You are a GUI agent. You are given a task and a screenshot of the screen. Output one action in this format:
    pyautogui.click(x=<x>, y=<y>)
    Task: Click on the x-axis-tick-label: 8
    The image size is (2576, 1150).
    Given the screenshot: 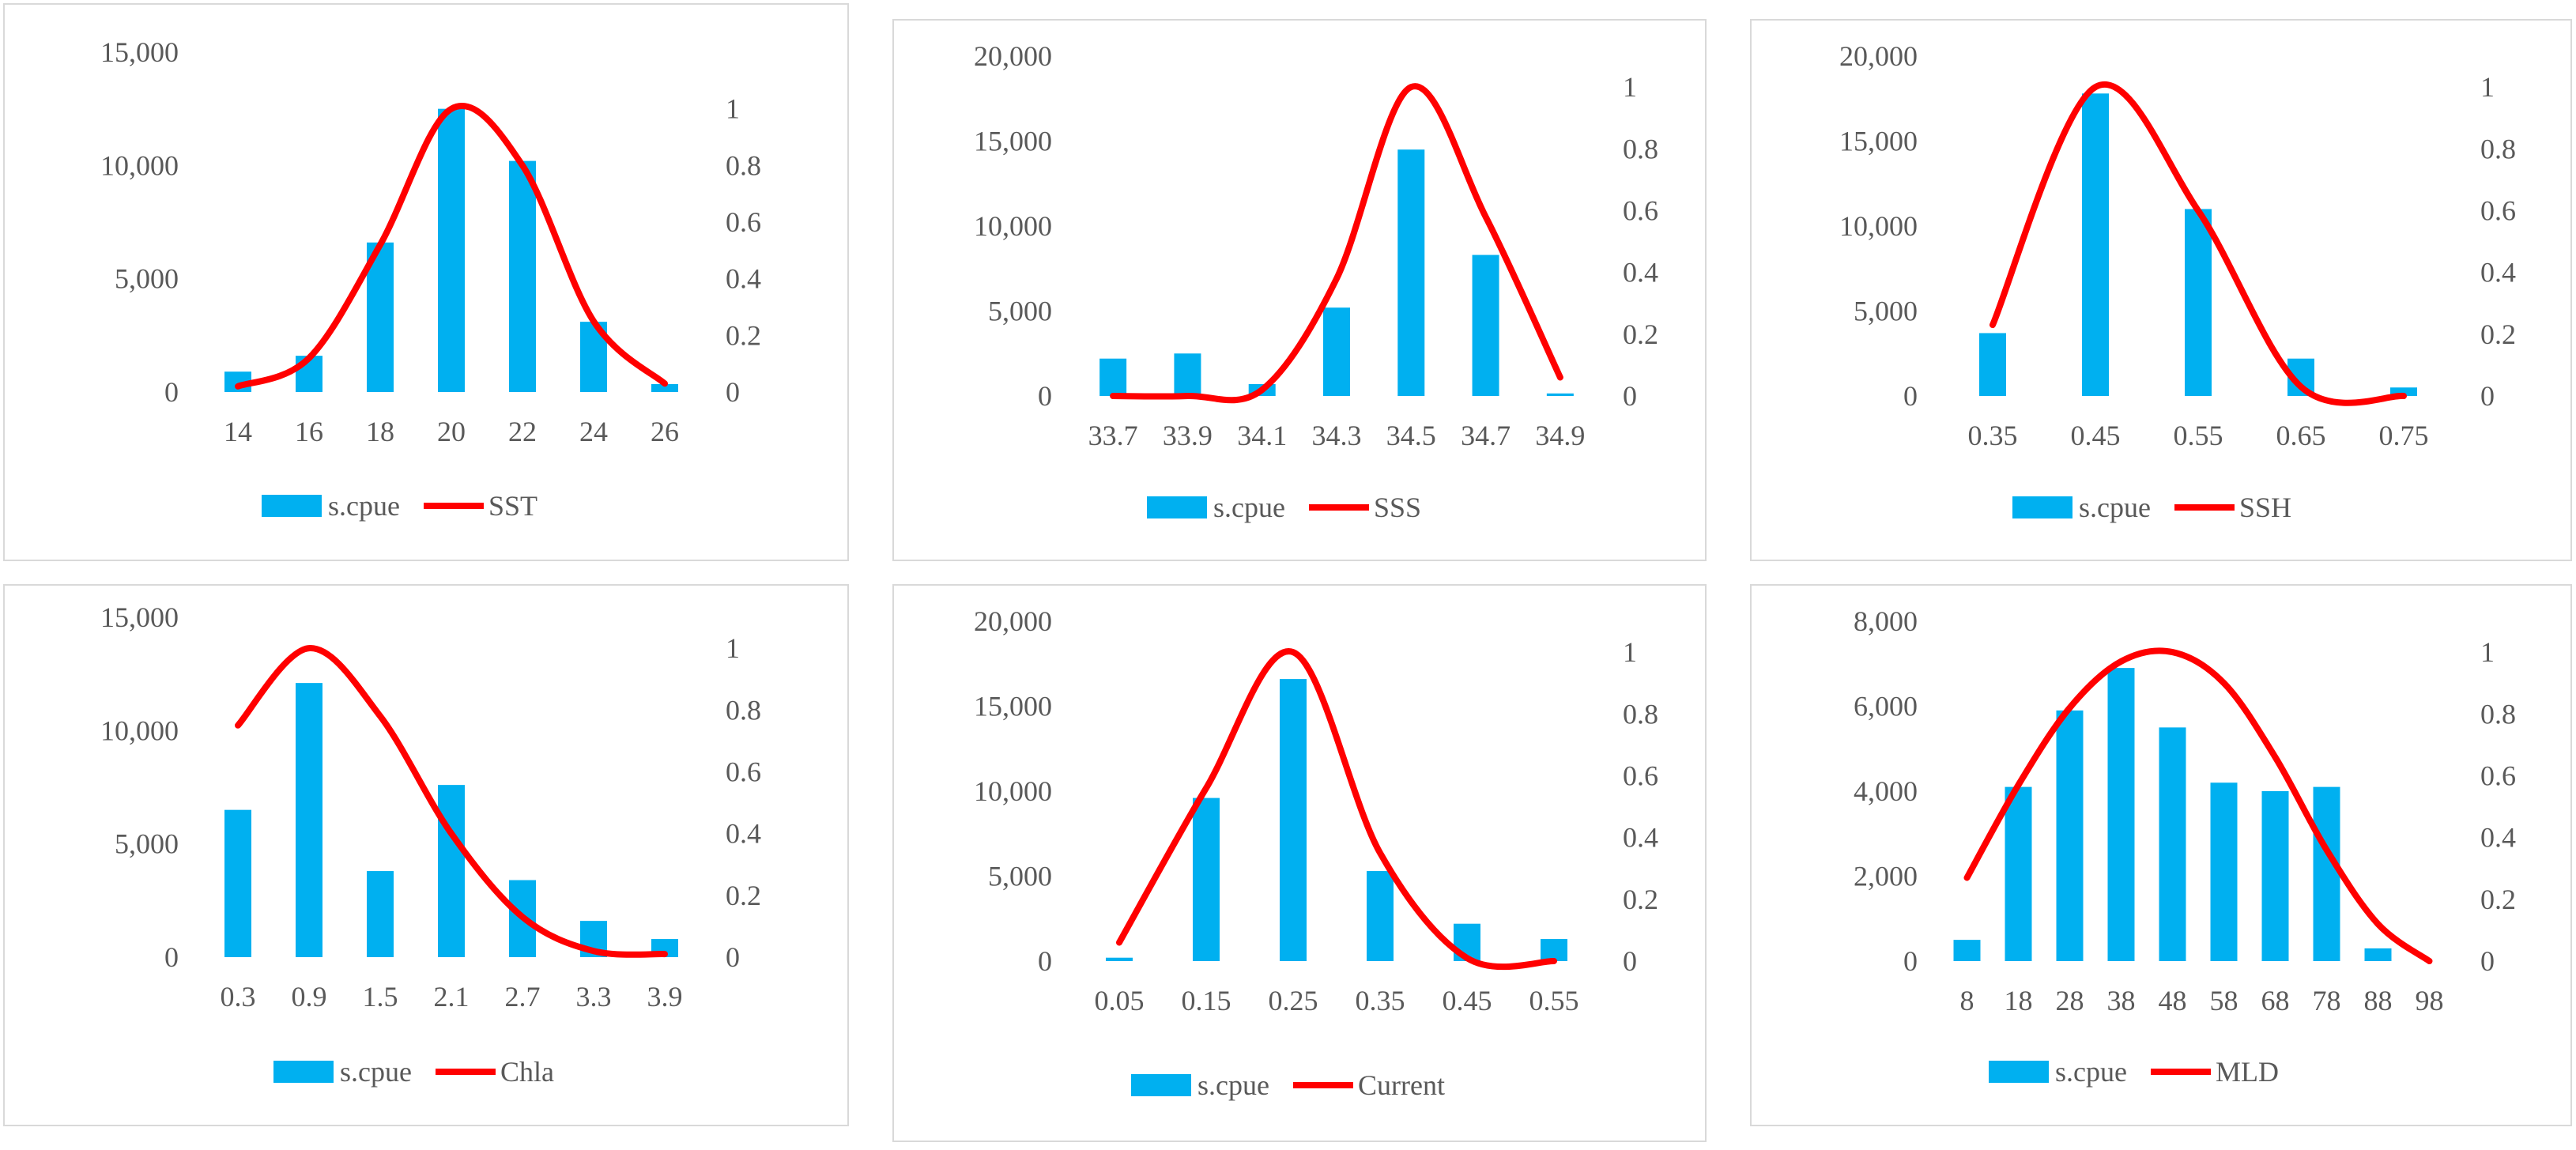 What is the action you would take?
    pyautogui.click(x=1967, y=1001)
    